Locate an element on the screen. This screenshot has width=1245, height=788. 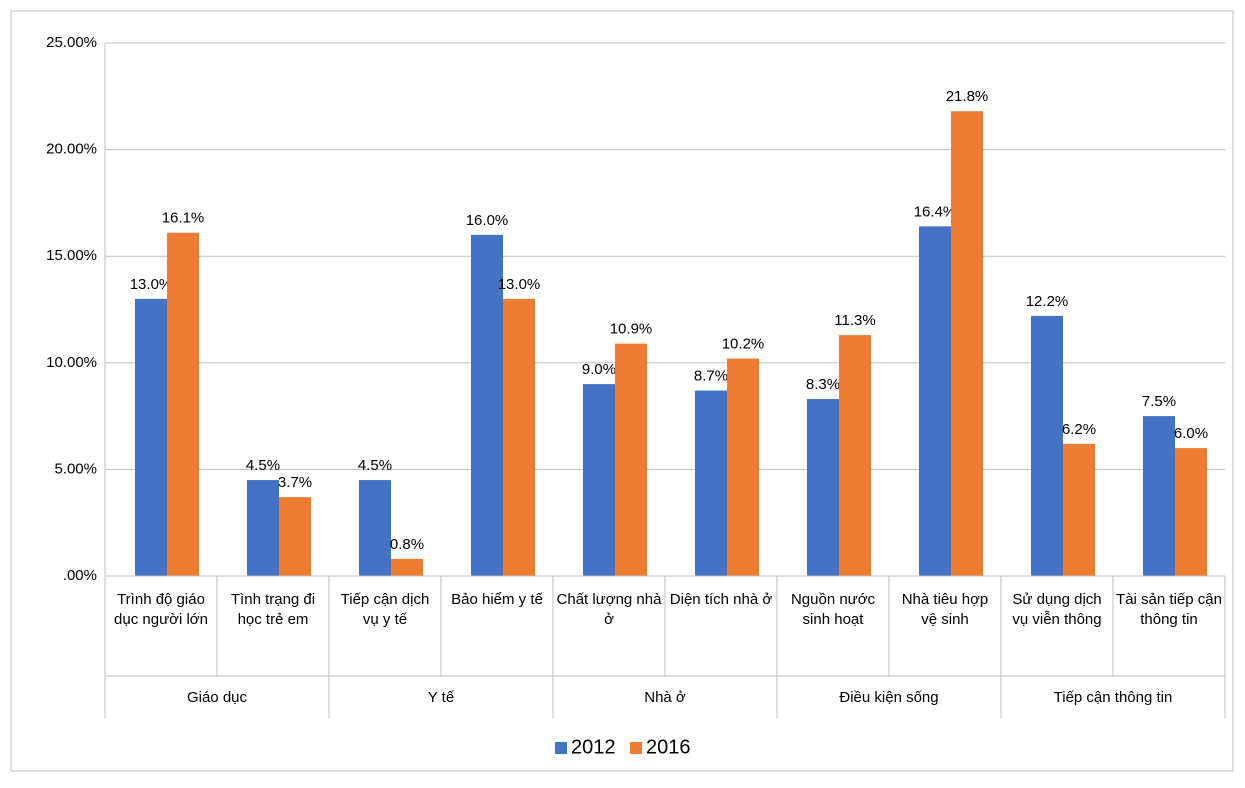
data-label: 21.8% is located at coordinates (967, 96).